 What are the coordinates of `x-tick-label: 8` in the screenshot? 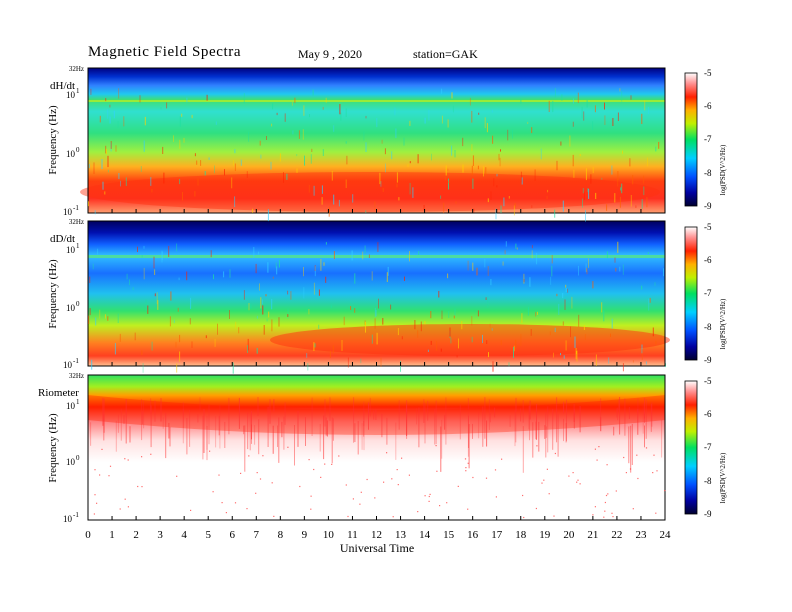 It's located at (281, 535).